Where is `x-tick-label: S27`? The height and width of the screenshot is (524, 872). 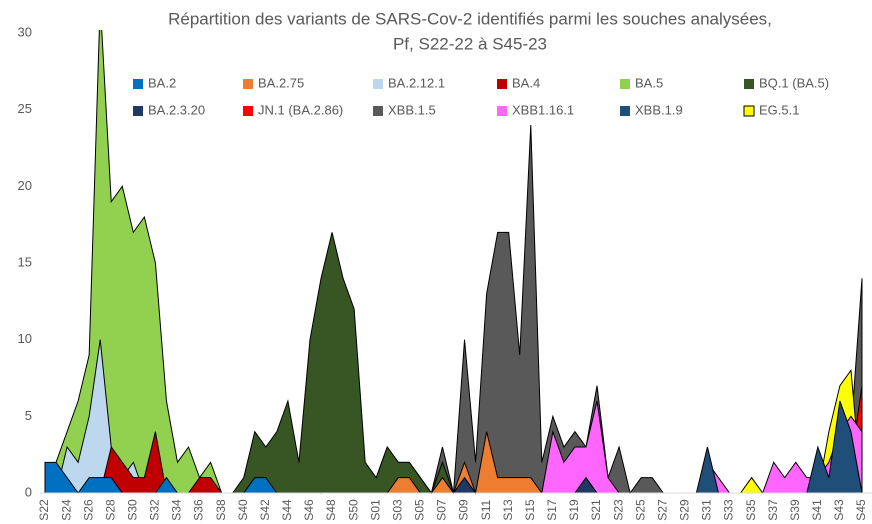 x-tick-label: S27 is located at coordinates (662, 510).